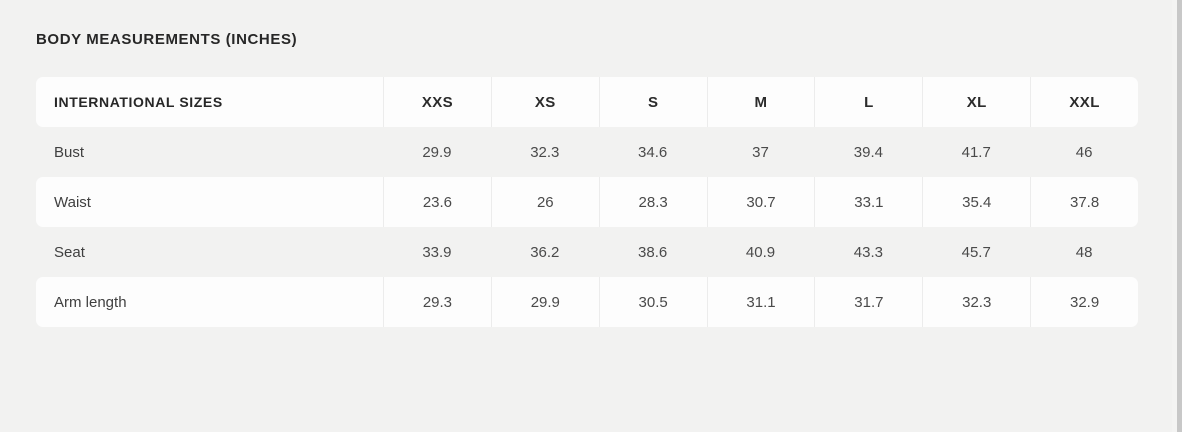 The height and width of the screenshot is (432, 1182). I want to click on measurement-value: 26, so click(544, 202).